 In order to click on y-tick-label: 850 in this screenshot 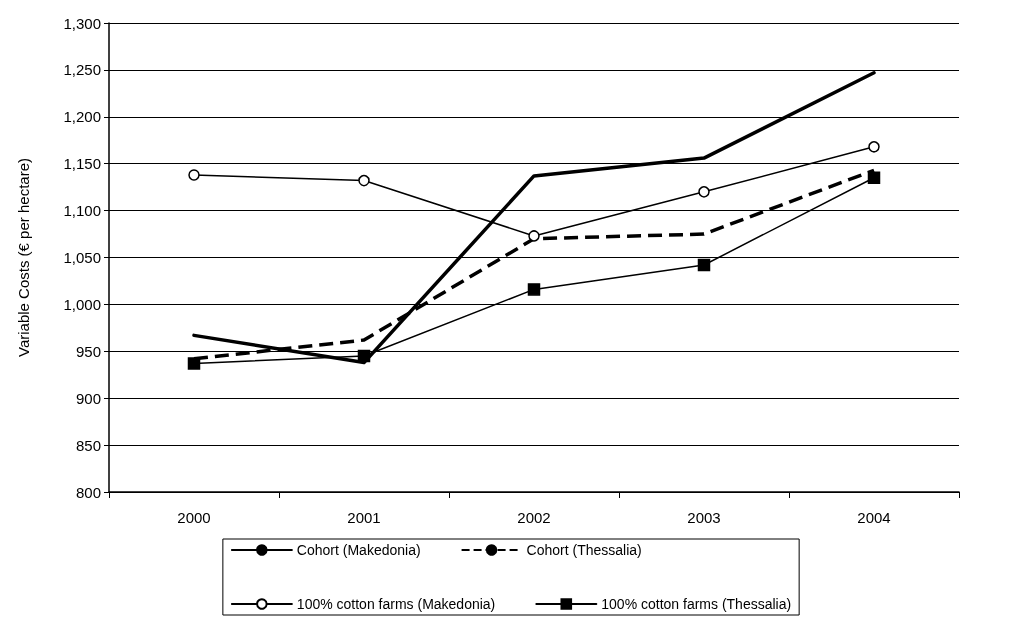, I will do `click(88, 445)`.